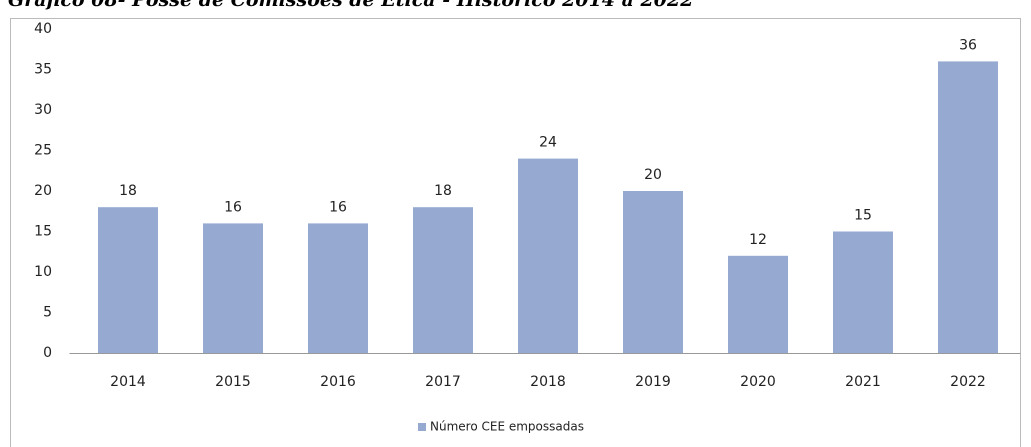  What do you see at coordinates (507, 427) in the screenshot?
I see `legend-label: Número CEE empossadas` at bounding box center [507, 427].